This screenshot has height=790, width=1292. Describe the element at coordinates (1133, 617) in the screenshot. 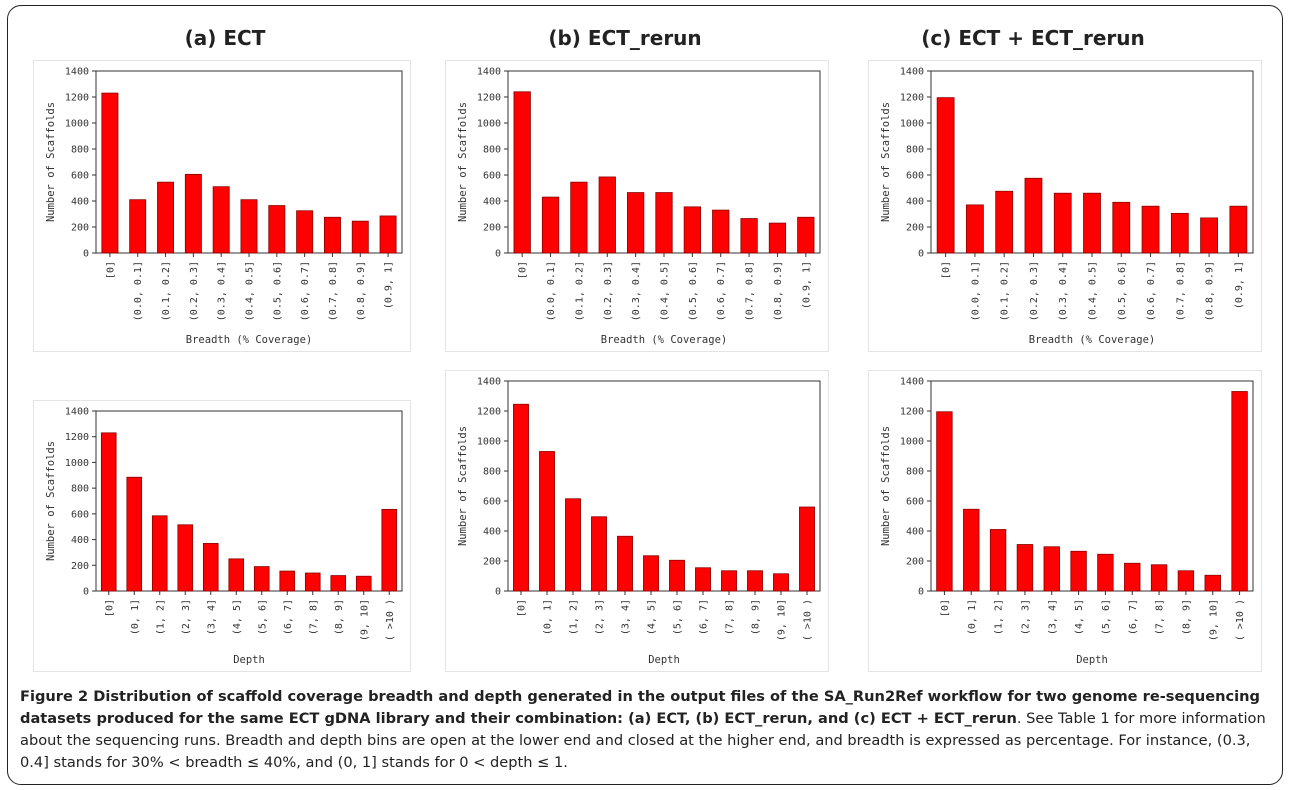

I see `x-tick-label: (6, 7]` at that location.